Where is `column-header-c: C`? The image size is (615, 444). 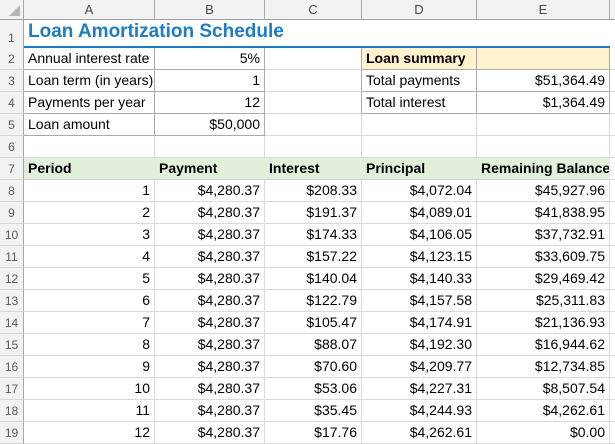 column-header-c: C is located at coordinates (313, 9).